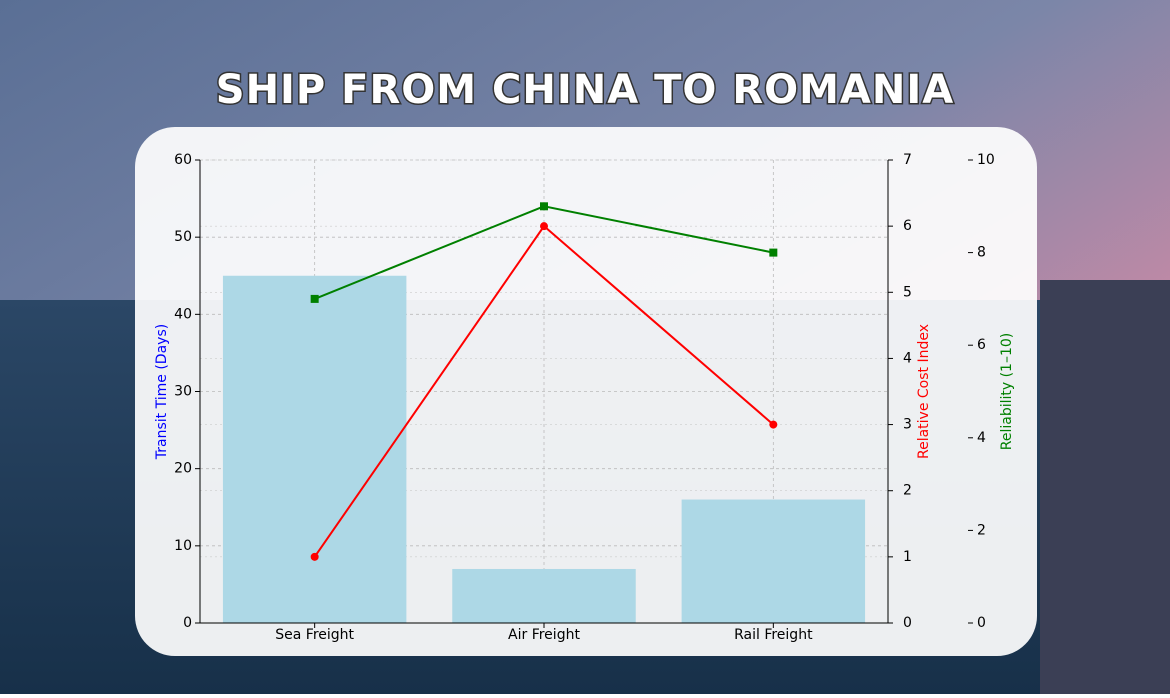 The height and width of the screenshot is (698, 1170). I want to click on background-road, so click(1105, 487).